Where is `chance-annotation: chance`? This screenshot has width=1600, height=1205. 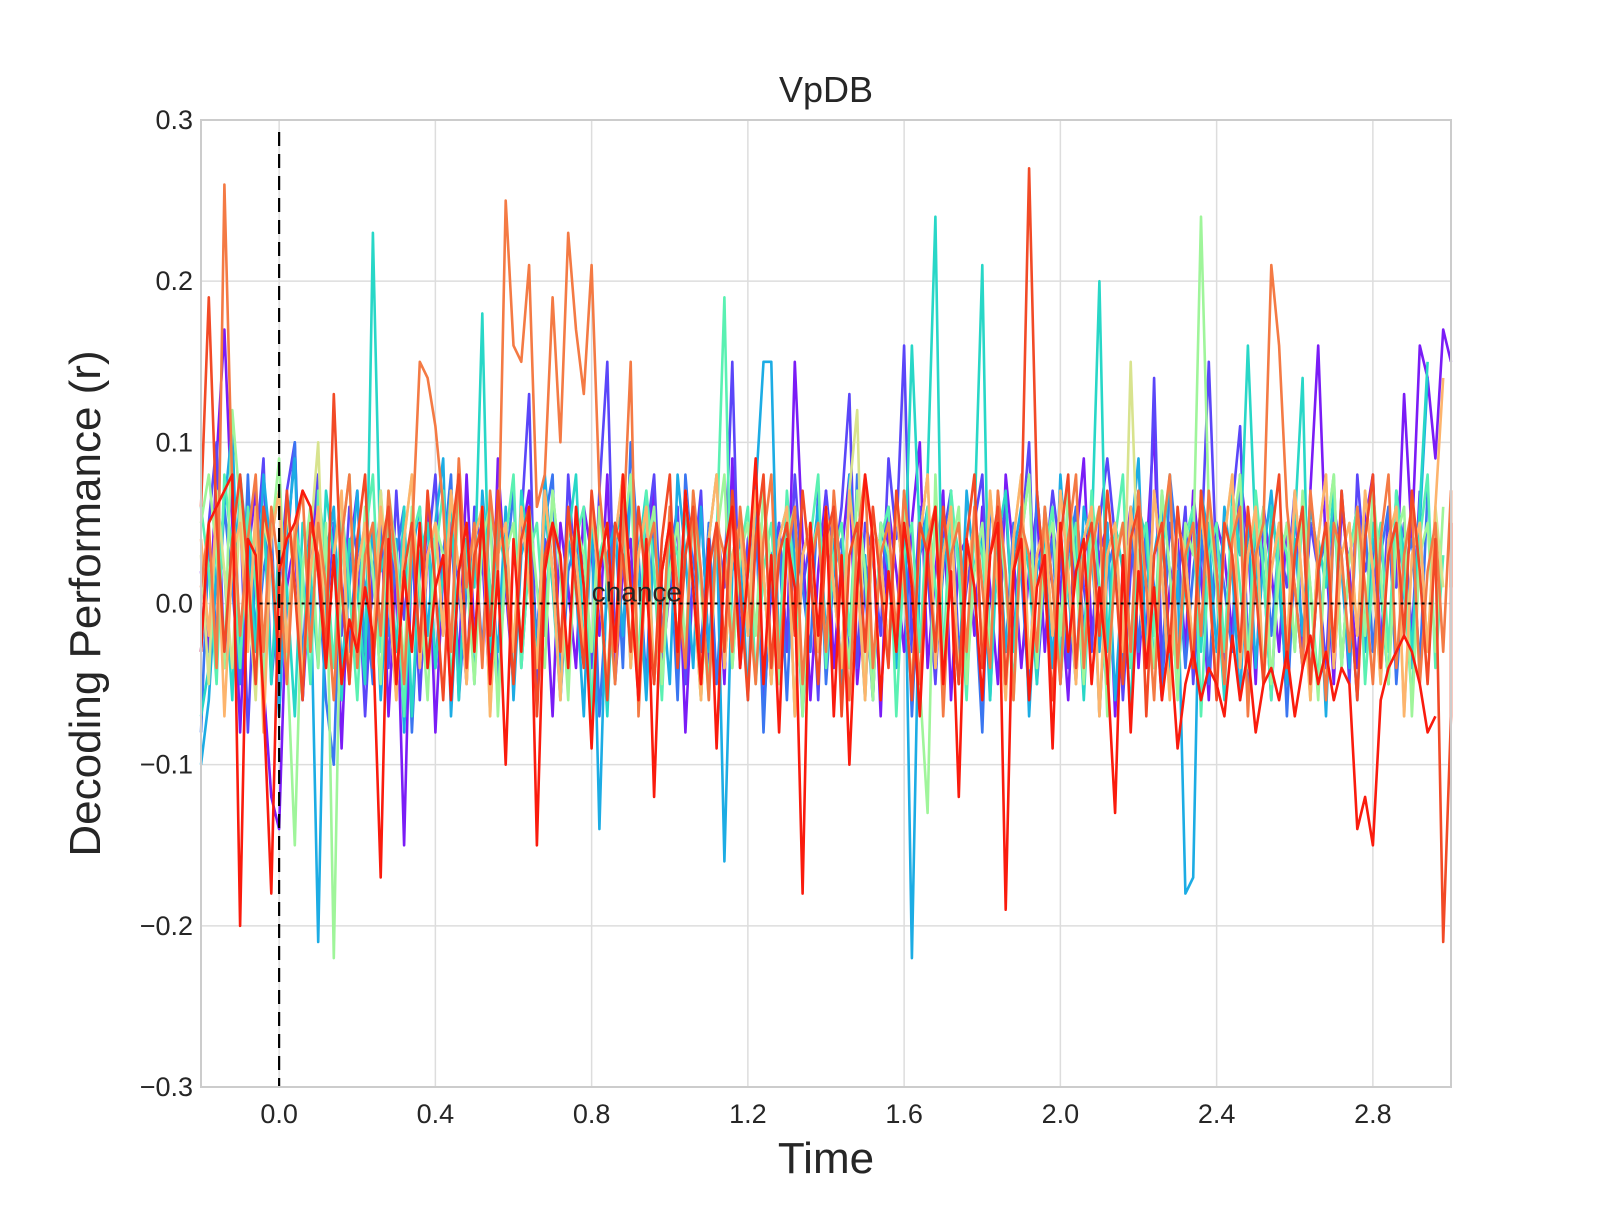 chance-annotation: chance is located at coordinates (637, 592).